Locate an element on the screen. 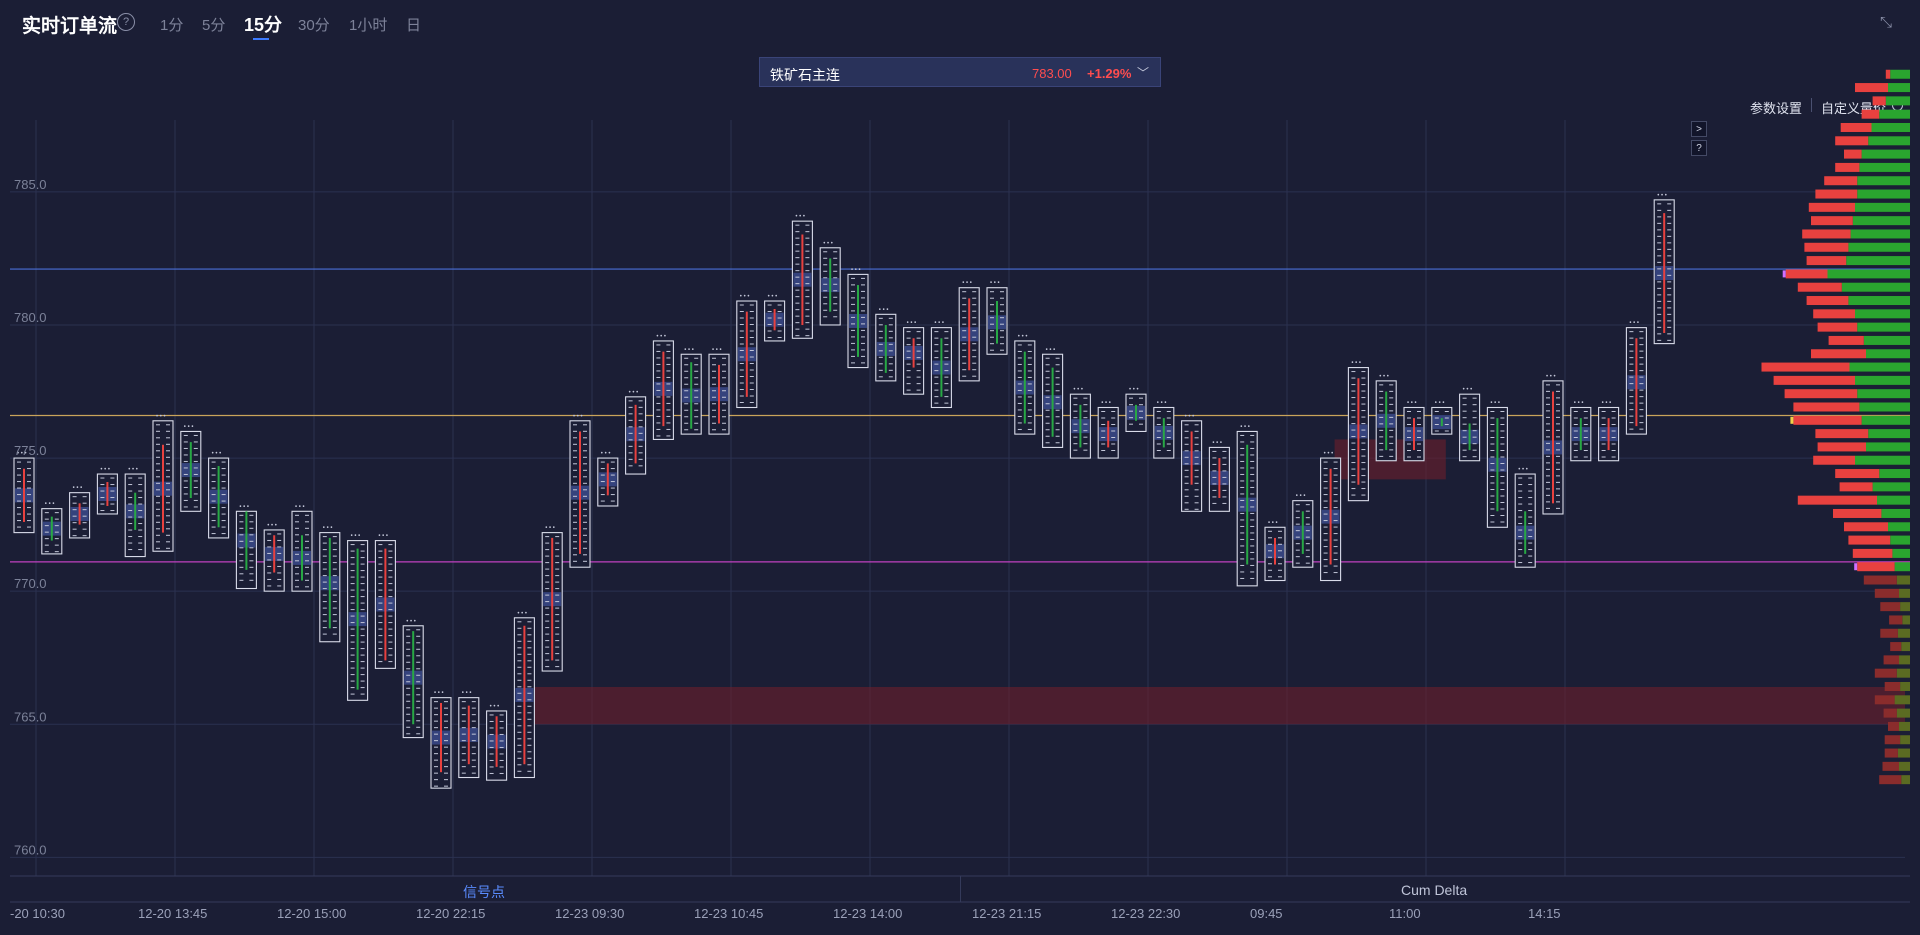  x-tick-label: 11:00 is located at coordinates (1405, 913).